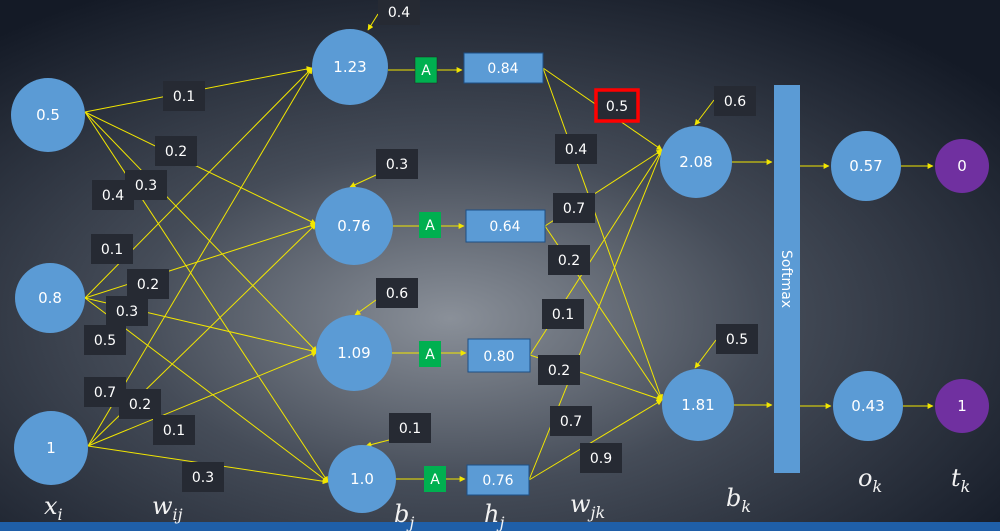  I want to click on hidden-post-3: 0.80, so click(498, 357).